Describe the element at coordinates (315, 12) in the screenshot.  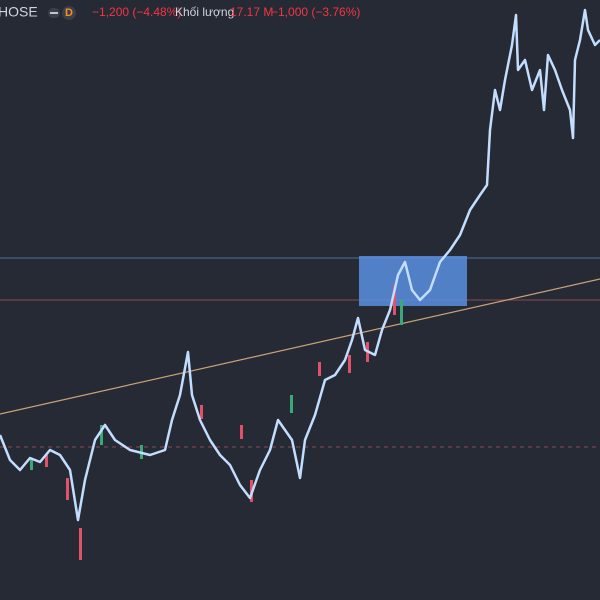
I see `volume-change: −1,000 (−3.76%)` at that location.